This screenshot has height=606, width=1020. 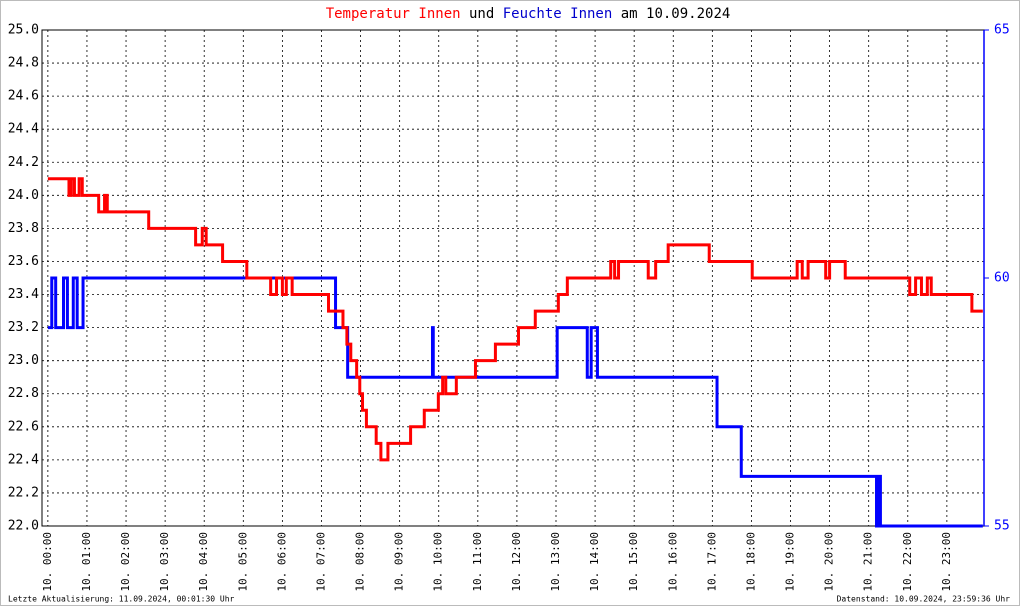 I want to click on x-tick-label: 10. 00:00, so click(x=47, y=562).